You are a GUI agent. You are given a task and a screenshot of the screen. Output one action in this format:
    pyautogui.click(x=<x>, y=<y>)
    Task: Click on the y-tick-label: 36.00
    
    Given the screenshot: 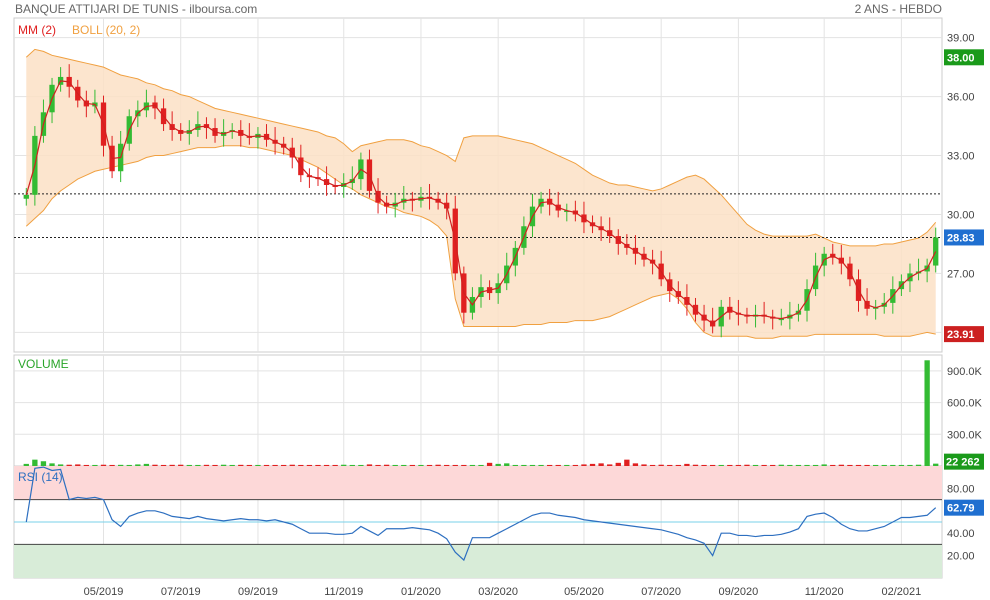 What is the action you would take?
    pyautogui.click(x=961, y=98)
    